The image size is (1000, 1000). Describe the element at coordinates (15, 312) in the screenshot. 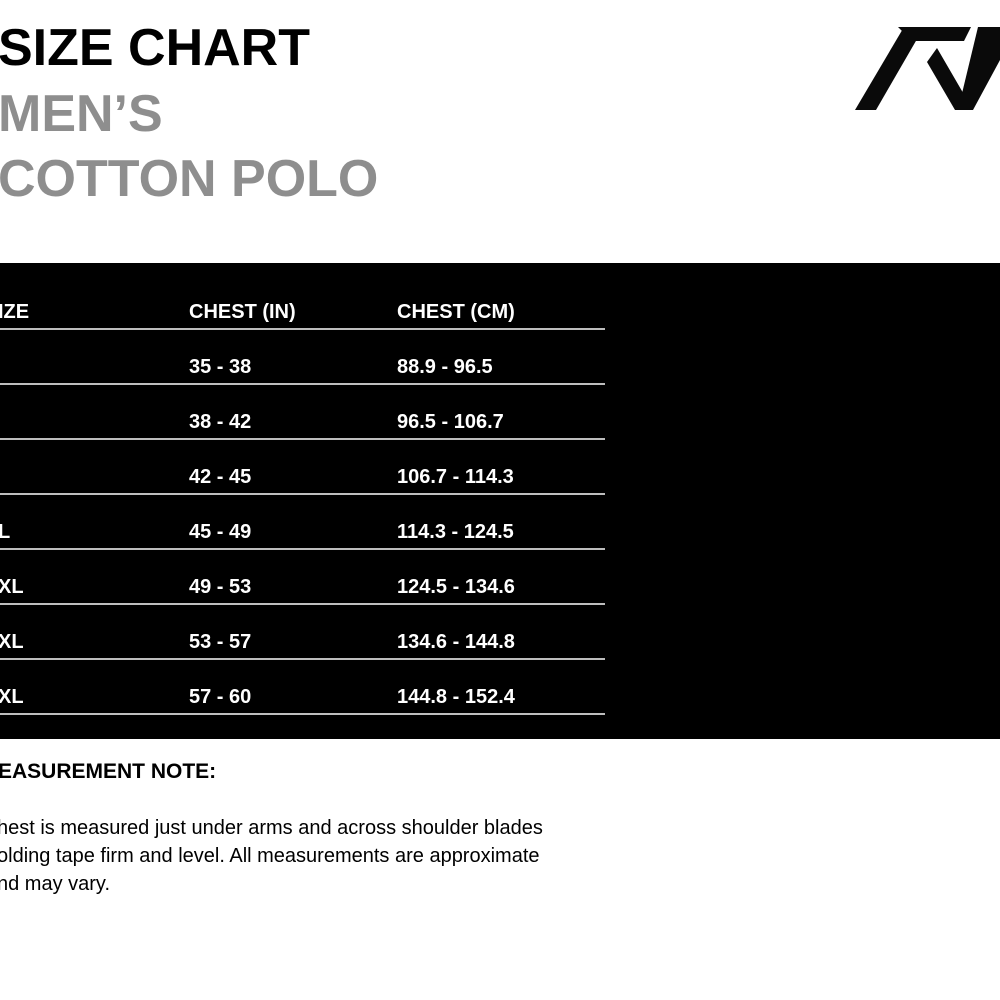

I see `header-size: IZE` at that location.